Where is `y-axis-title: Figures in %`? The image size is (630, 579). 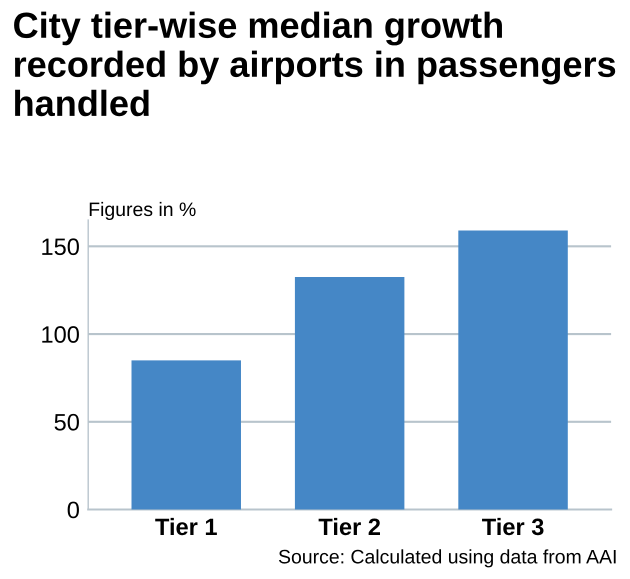 y-axis-title: Figures in % is located at coordinates (143, 211).